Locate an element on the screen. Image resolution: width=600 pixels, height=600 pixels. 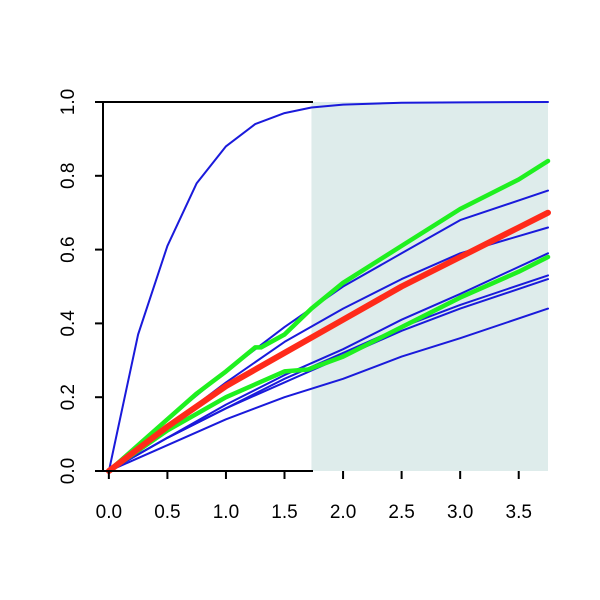
y-tick-label: 1.0 is located at coordinates (68, 102).